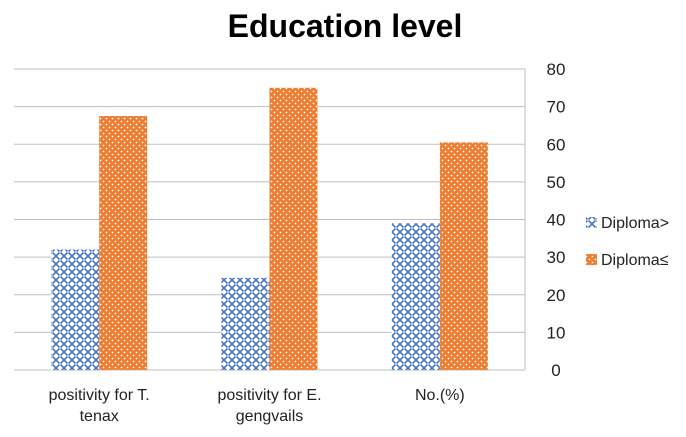 Image resolution: width=686 pixels, height=437 pixels. I want to click on y-tick-label: 30, so click(556, 257).